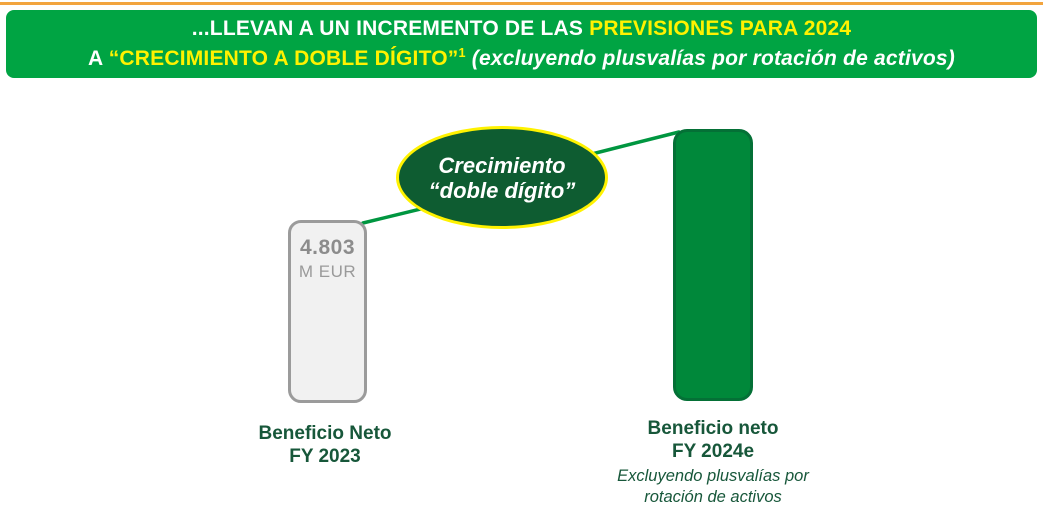  Describe the element at coordinates (629, 144) in the screenshot. I see `connector-right-line` at that location.